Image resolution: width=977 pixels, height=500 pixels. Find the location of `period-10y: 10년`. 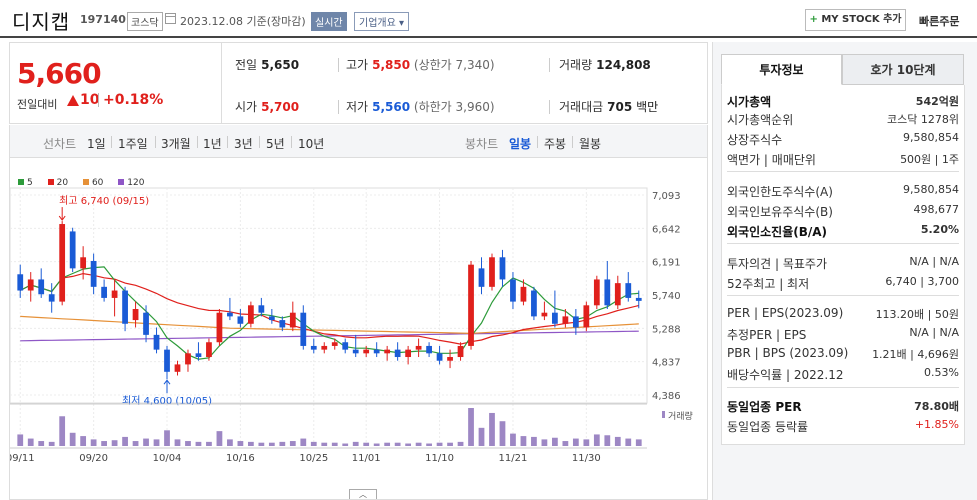

period-10y: 10년 is located at coordinates (311, 144).